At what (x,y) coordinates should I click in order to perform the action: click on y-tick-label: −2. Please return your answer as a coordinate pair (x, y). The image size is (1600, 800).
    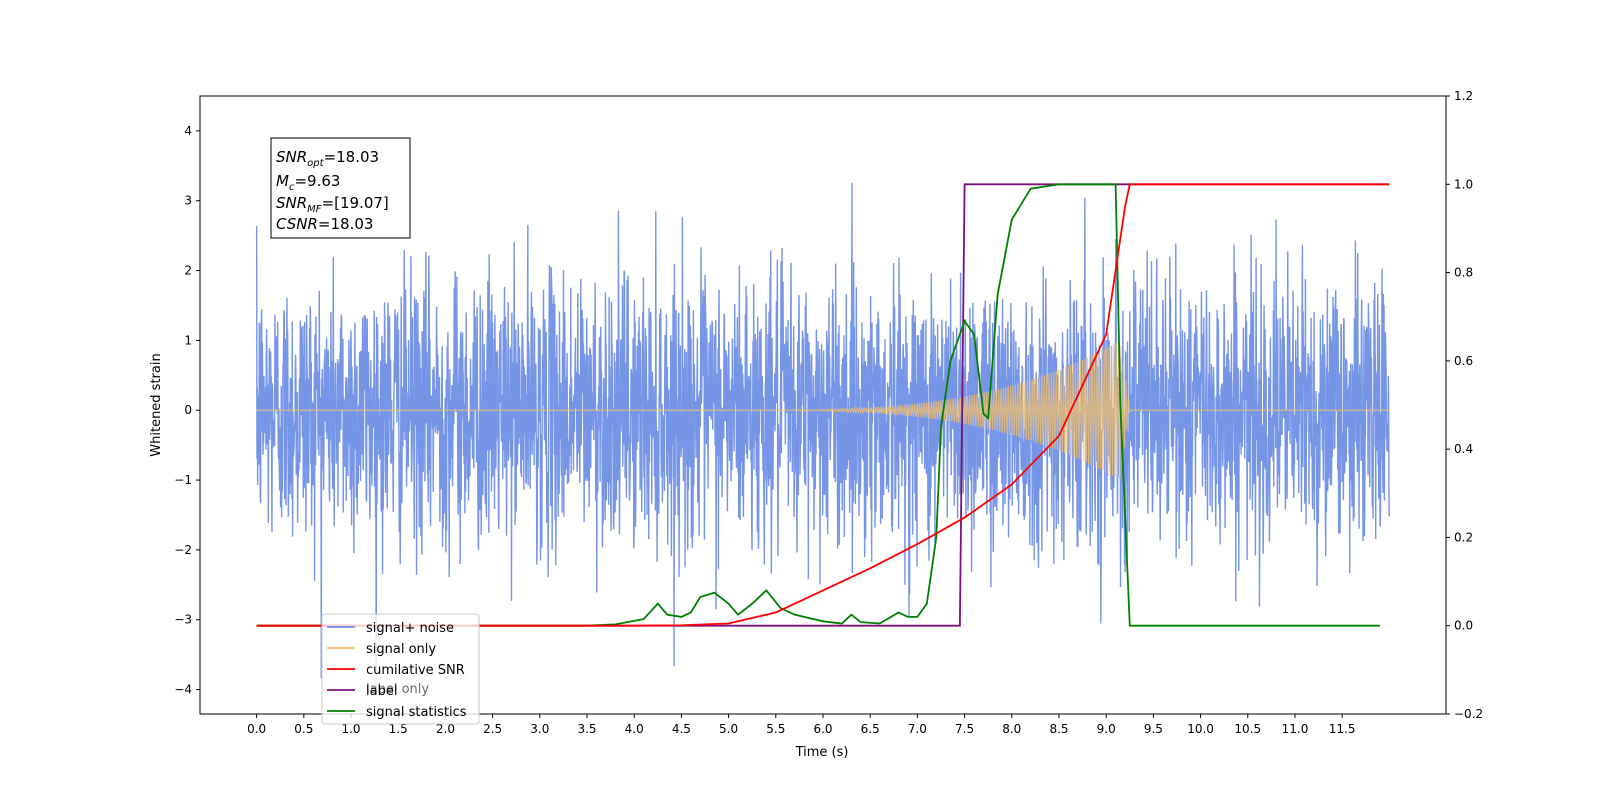
    Looking at the image, I should click on (183, 550).